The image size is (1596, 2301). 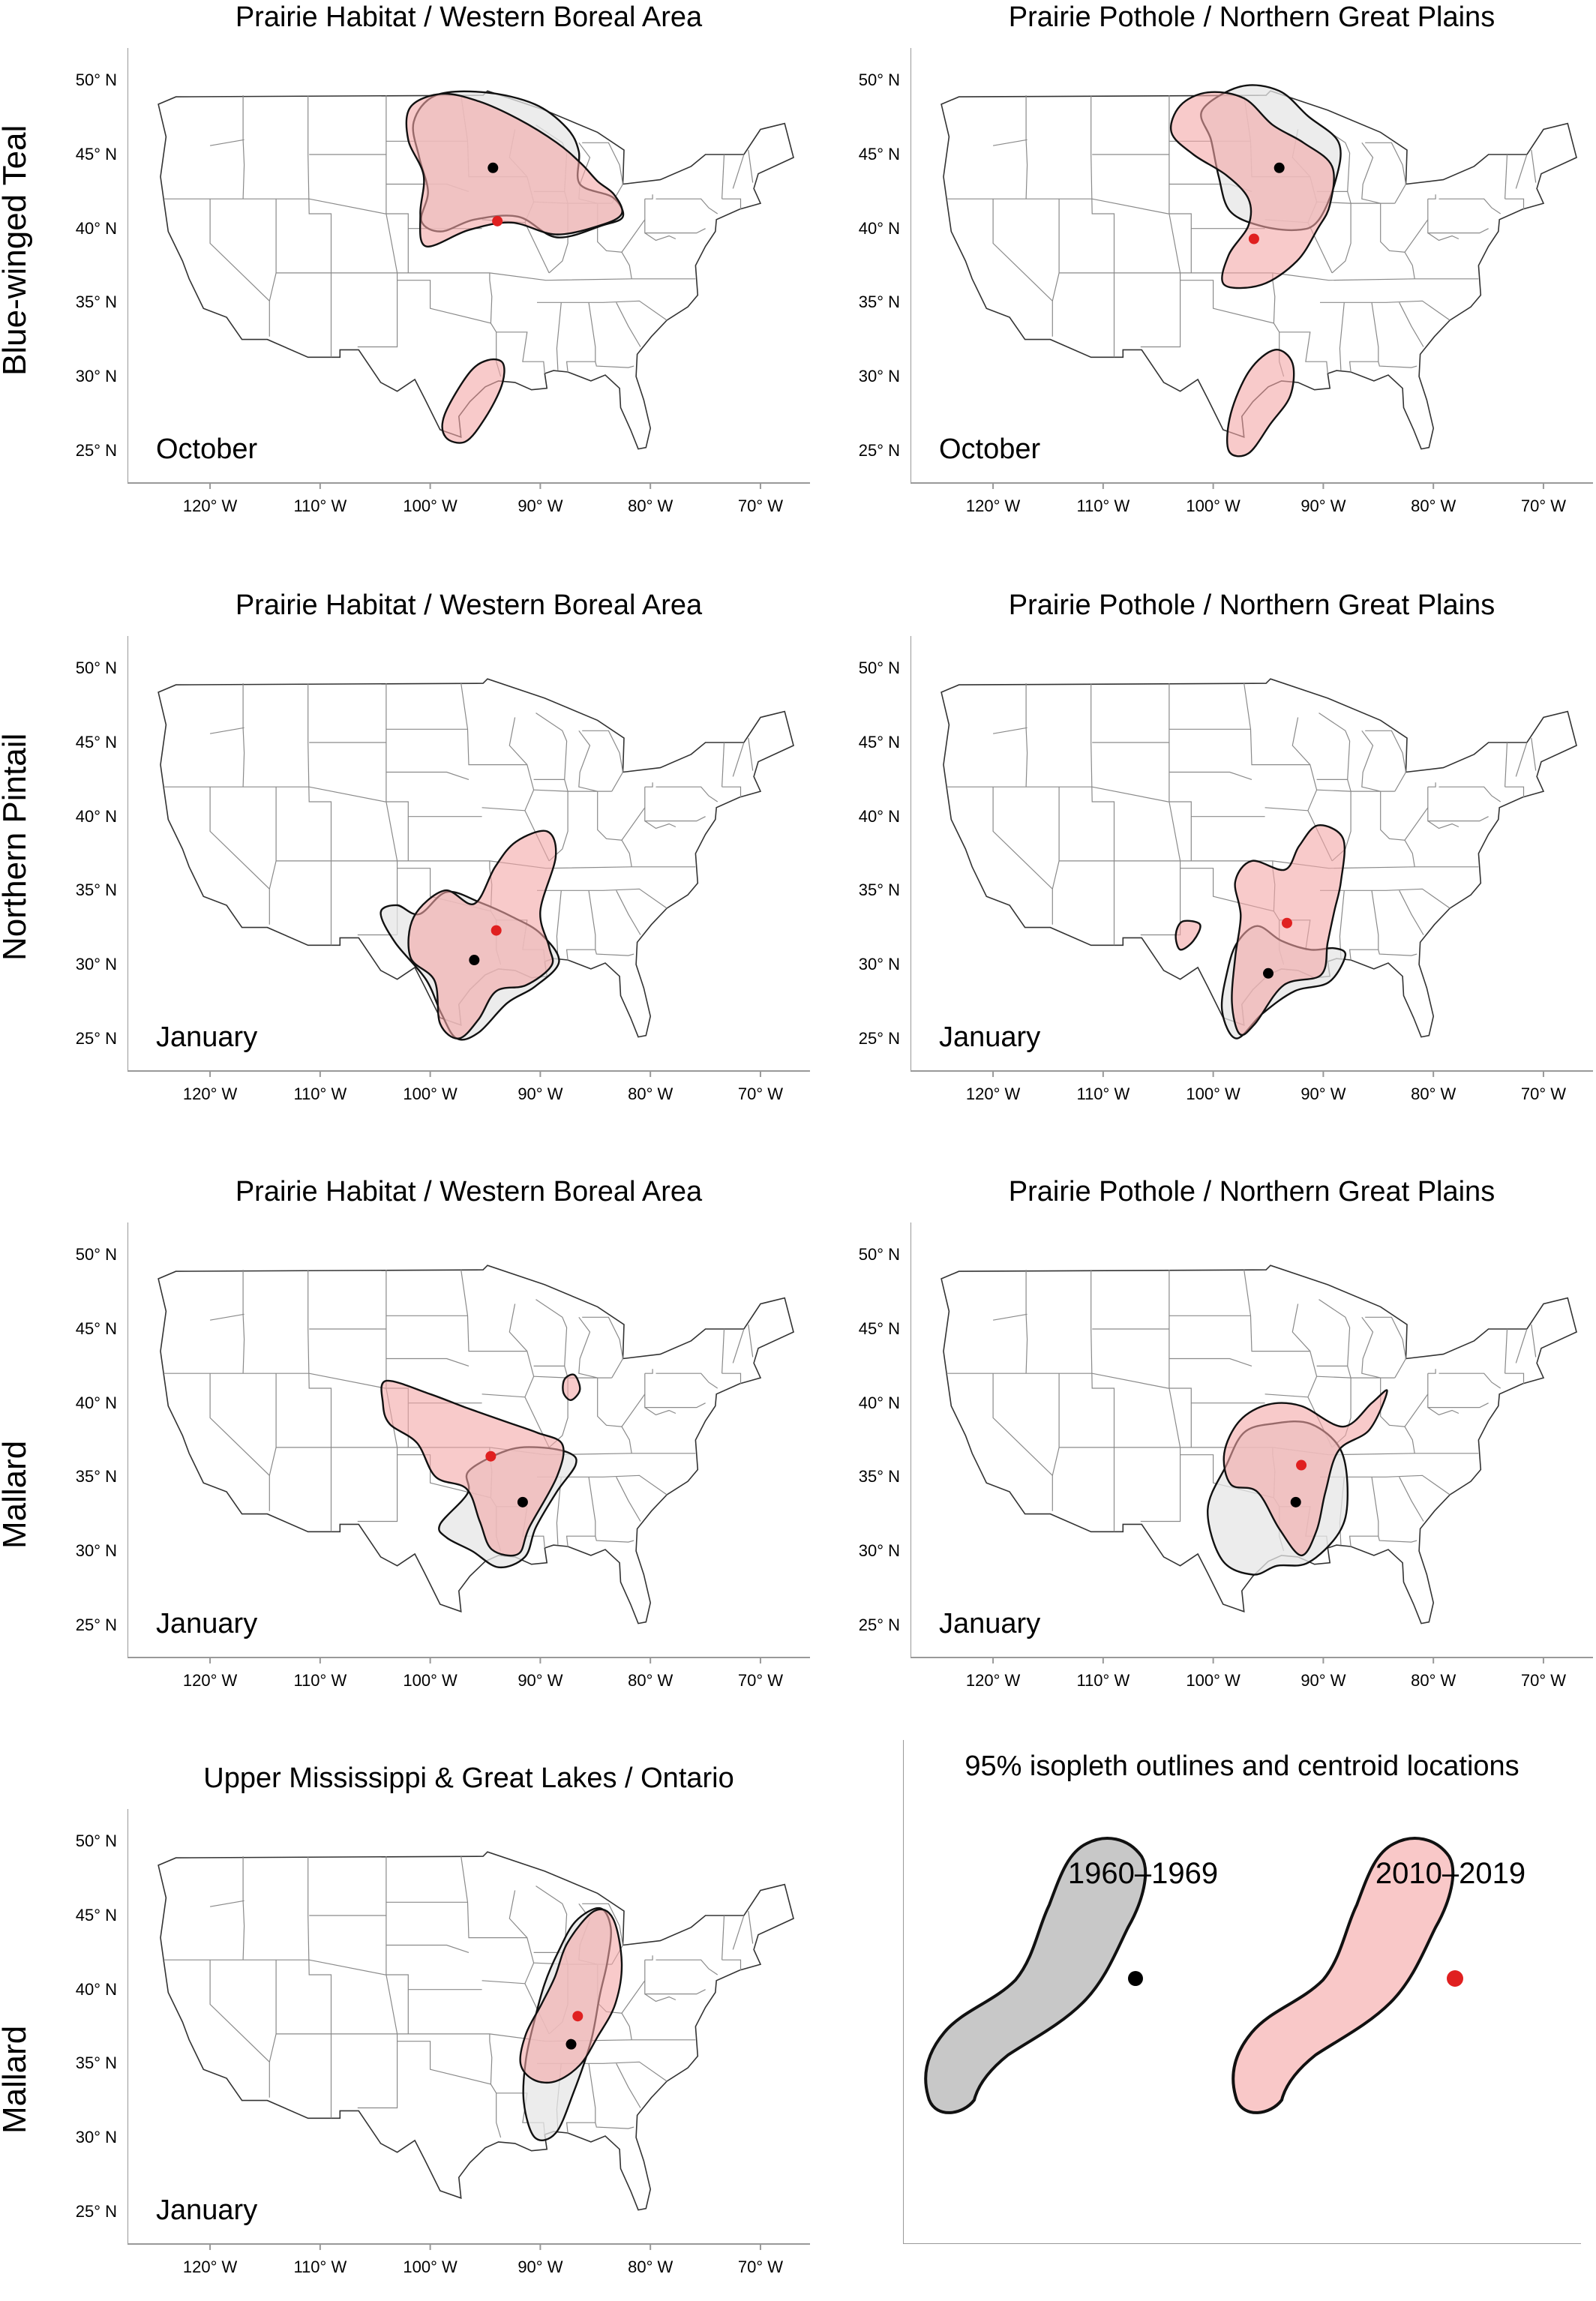 What do you see at coordinates (1252, 17) in the screenshot?
I see `panel-title: Prairie Pothole / Northern Great Plains` at bounding box center [1252, 17].